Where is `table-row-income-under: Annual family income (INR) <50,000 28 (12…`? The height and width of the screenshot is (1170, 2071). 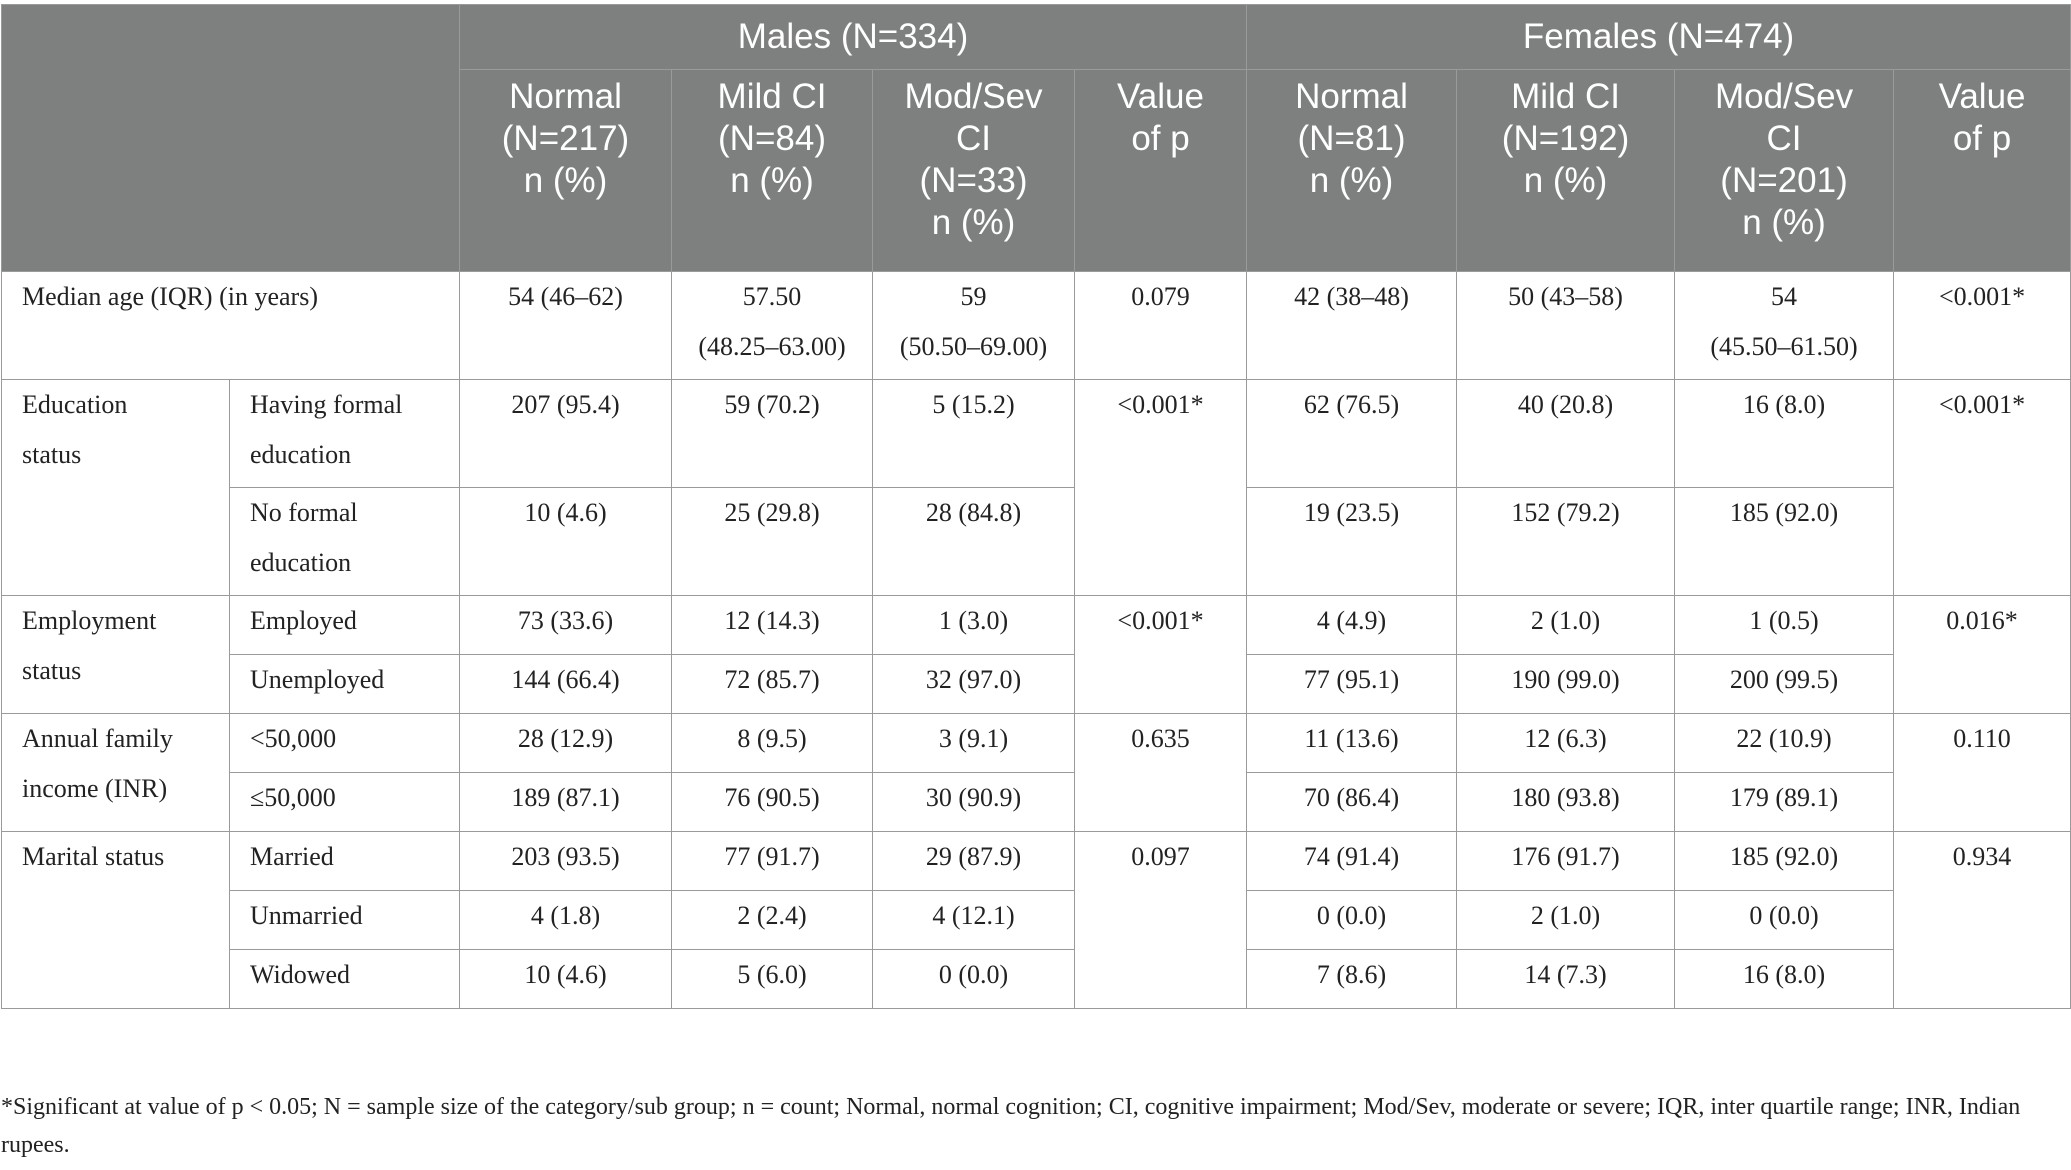 table-row-income-under: Annual family income (INR) <50,000 28 (12… is located at coordinates (1036, 772).